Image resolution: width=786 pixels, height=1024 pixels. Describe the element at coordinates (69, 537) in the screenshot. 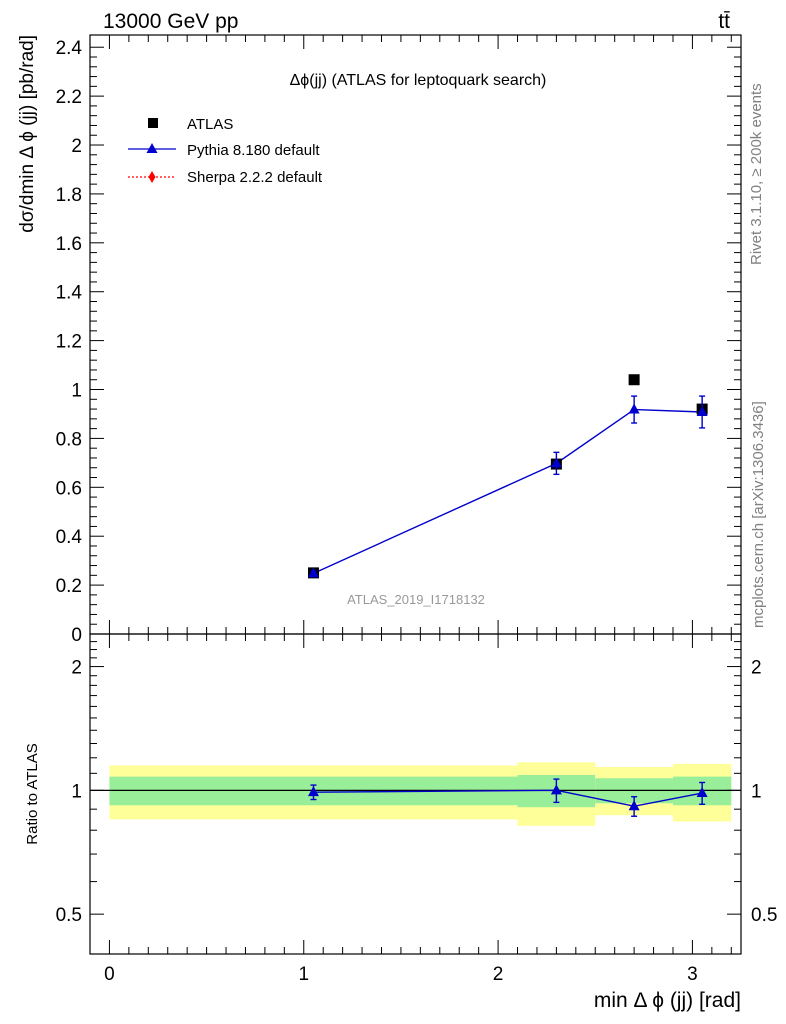

I see `main-y-tick-label: 0.4` at that location.